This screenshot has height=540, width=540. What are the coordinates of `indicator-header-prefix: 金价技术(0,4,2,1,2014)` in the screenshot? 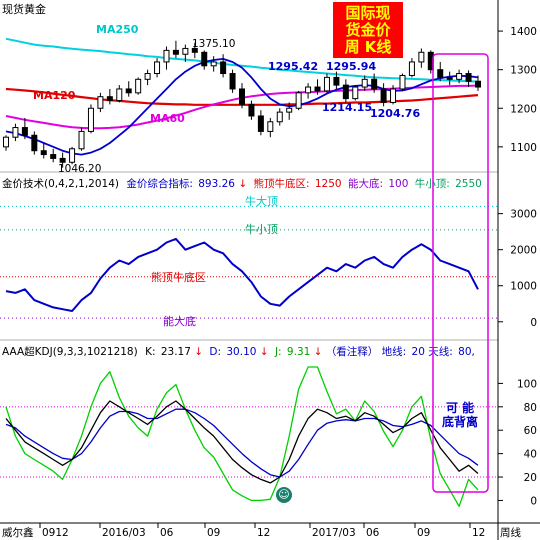 It's located at (60, 183).